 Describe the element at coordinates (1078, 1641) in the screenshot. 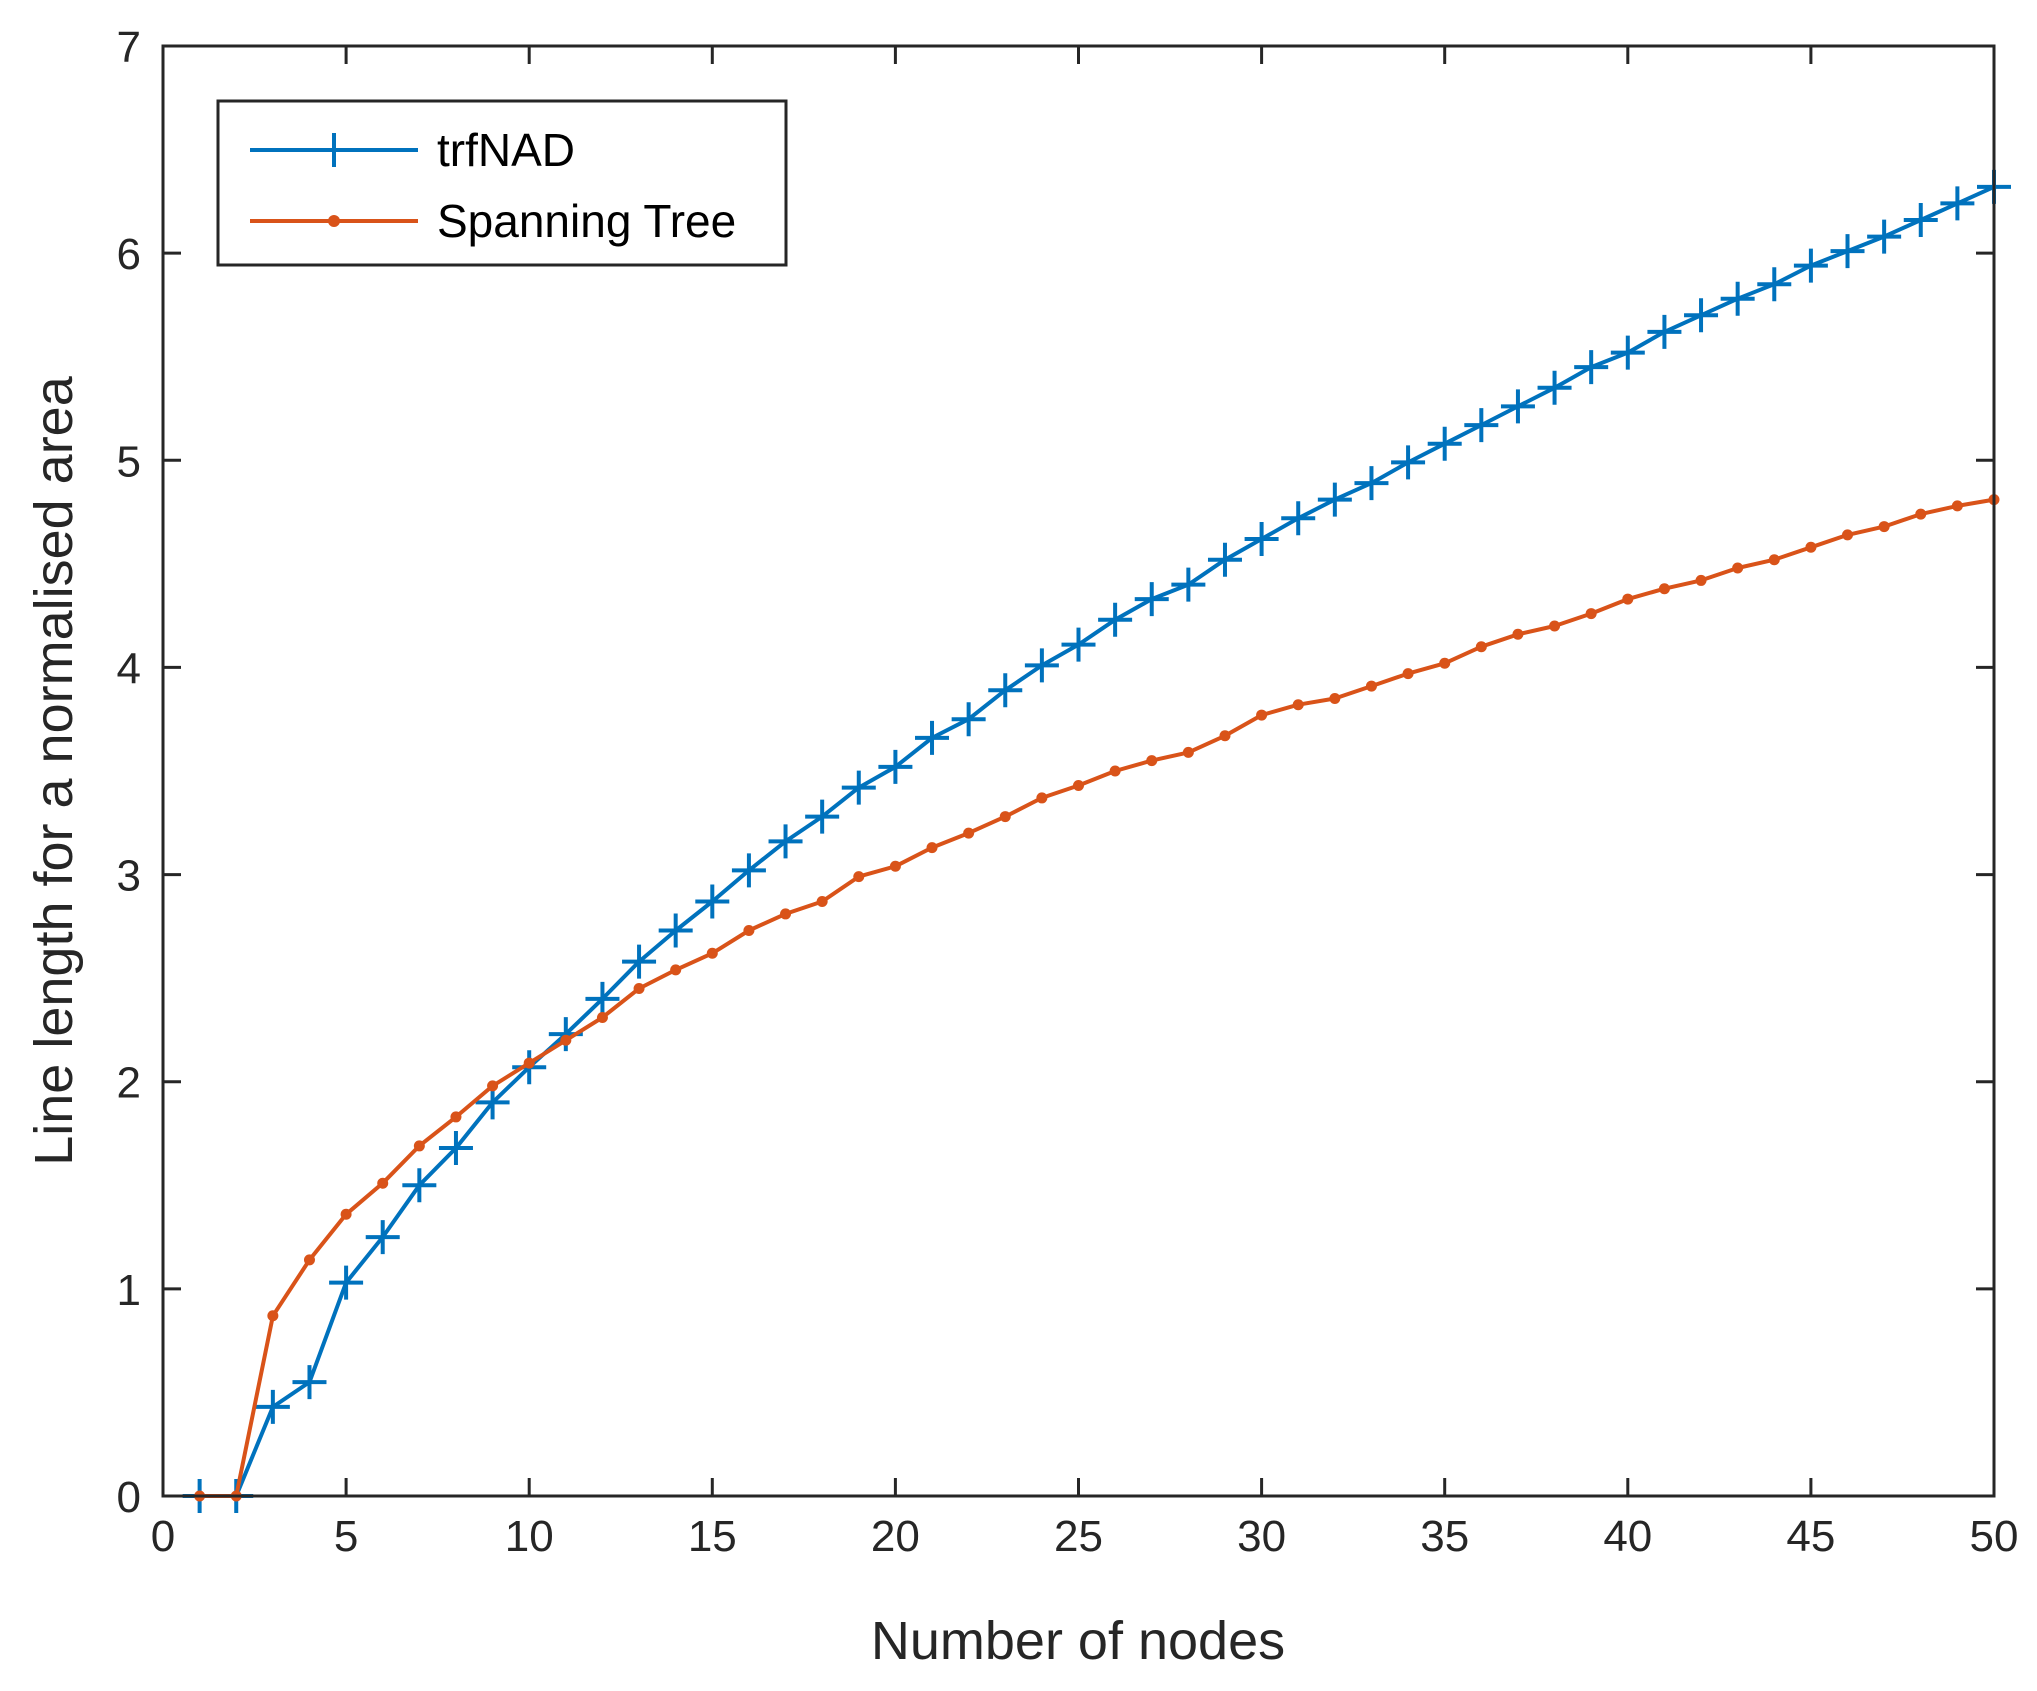

I see `x-axis-title: Number of nodes` at that location.